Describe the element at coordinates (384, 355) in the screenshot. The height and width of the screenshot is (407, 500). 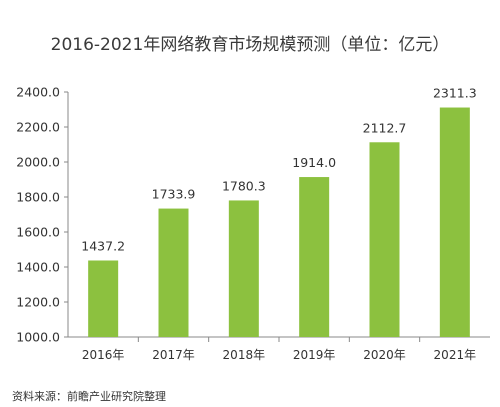
I see `x-tick-label: 2020年` at that location.